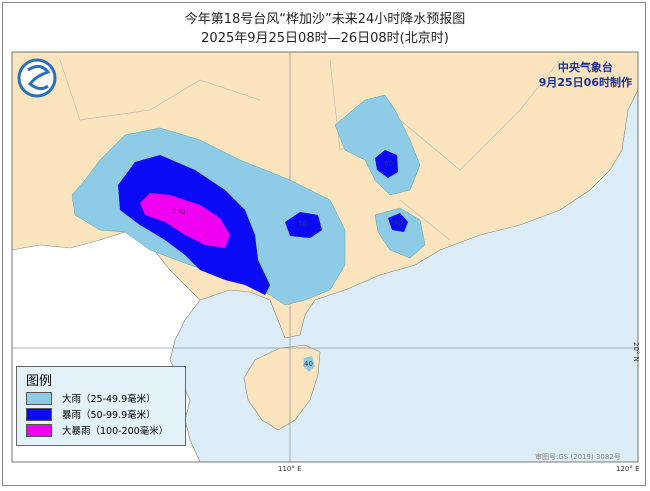 This screenshot has width=650, height=491. Describe the element at coordinates (282, 387) in the screenshot. I see `hainan-island` at that location.